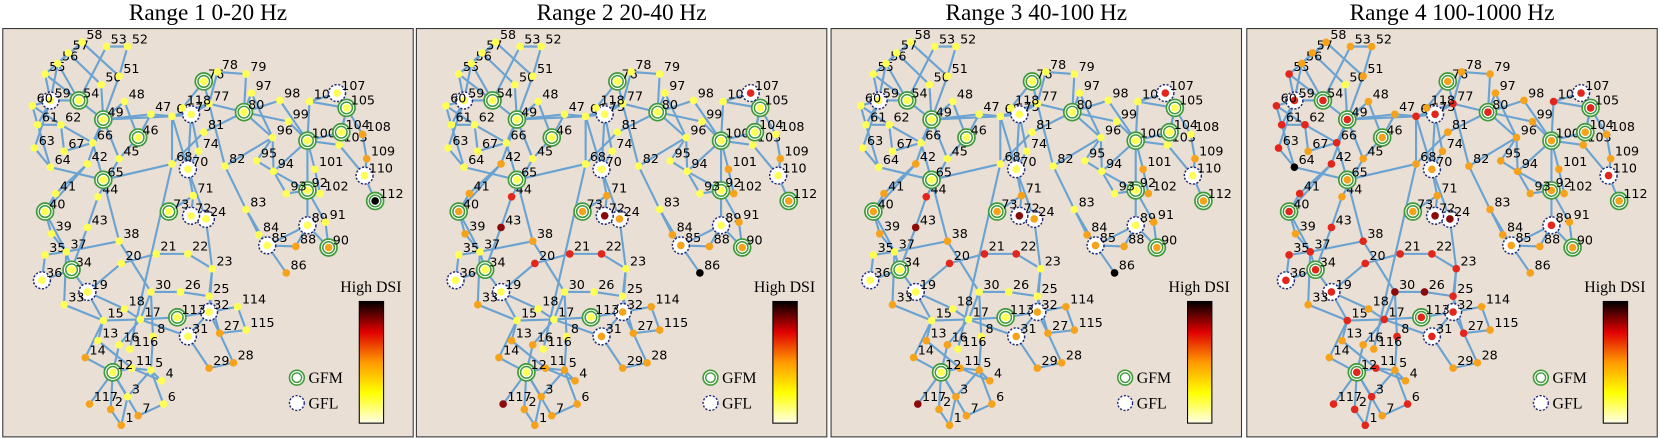  What do you see at coordinates (953, 364) in the screenshot?
I see `bus-label: 12` at bounding box center [953, 364].